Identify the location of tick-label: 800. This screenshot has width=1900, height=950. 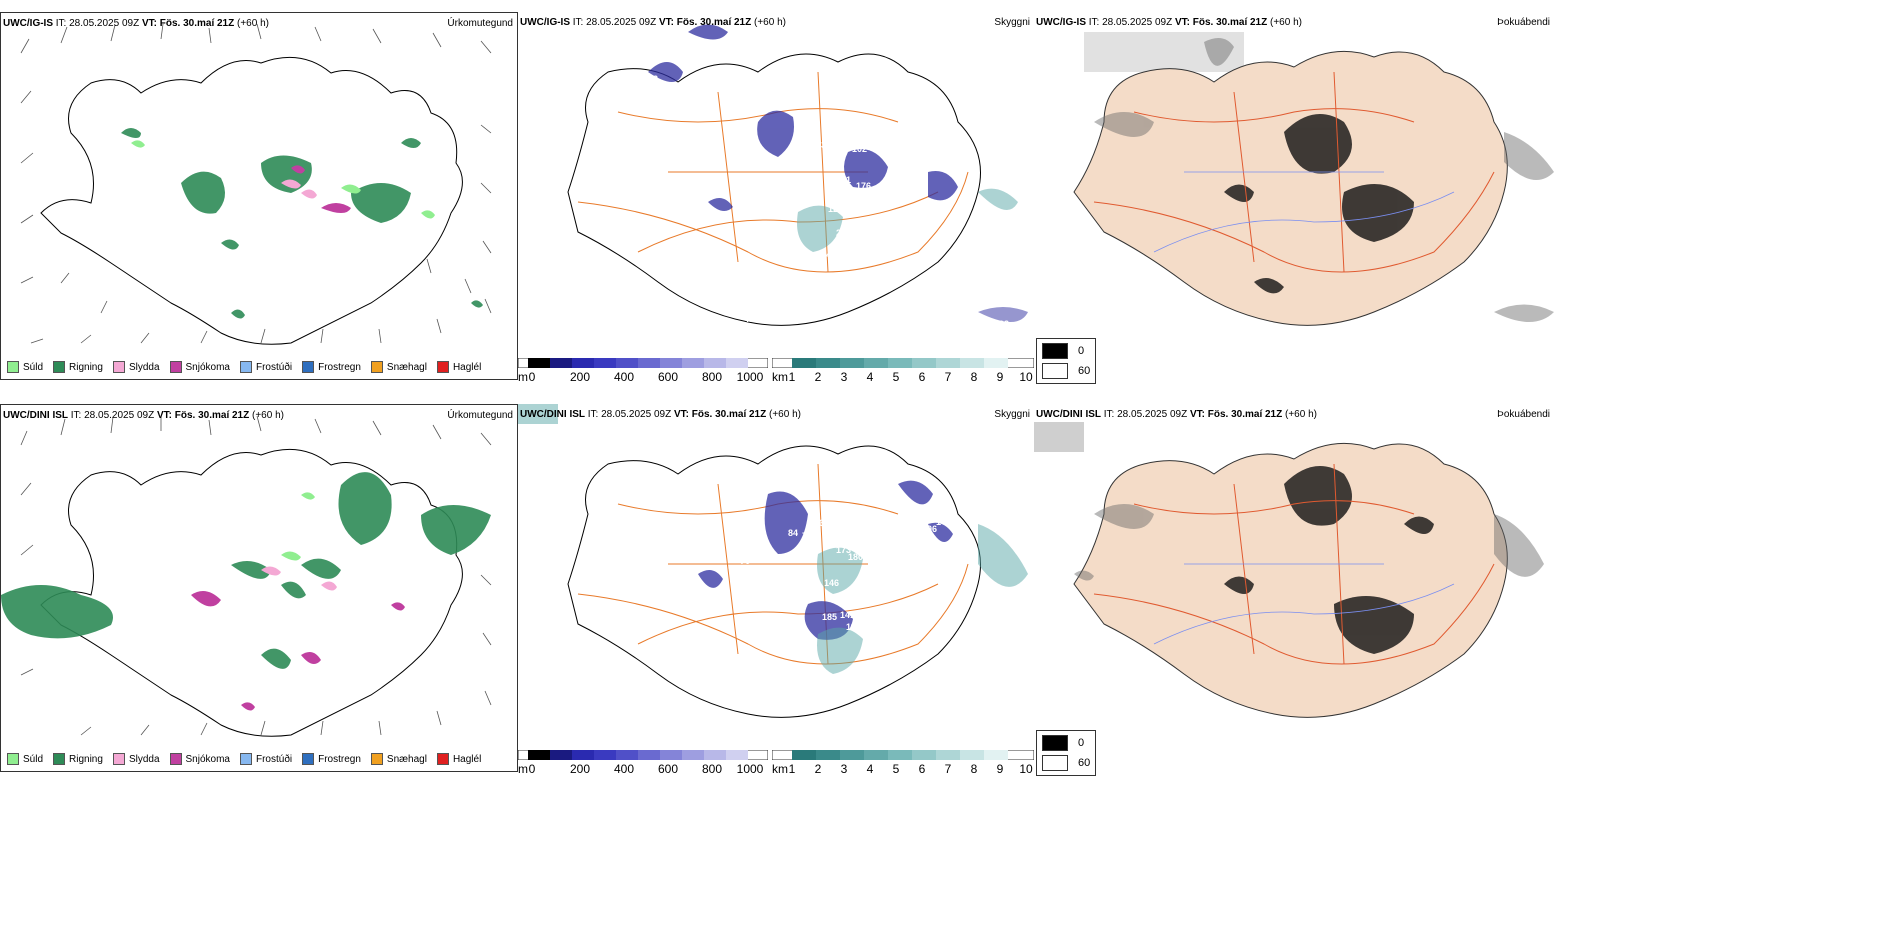
(712, 377).